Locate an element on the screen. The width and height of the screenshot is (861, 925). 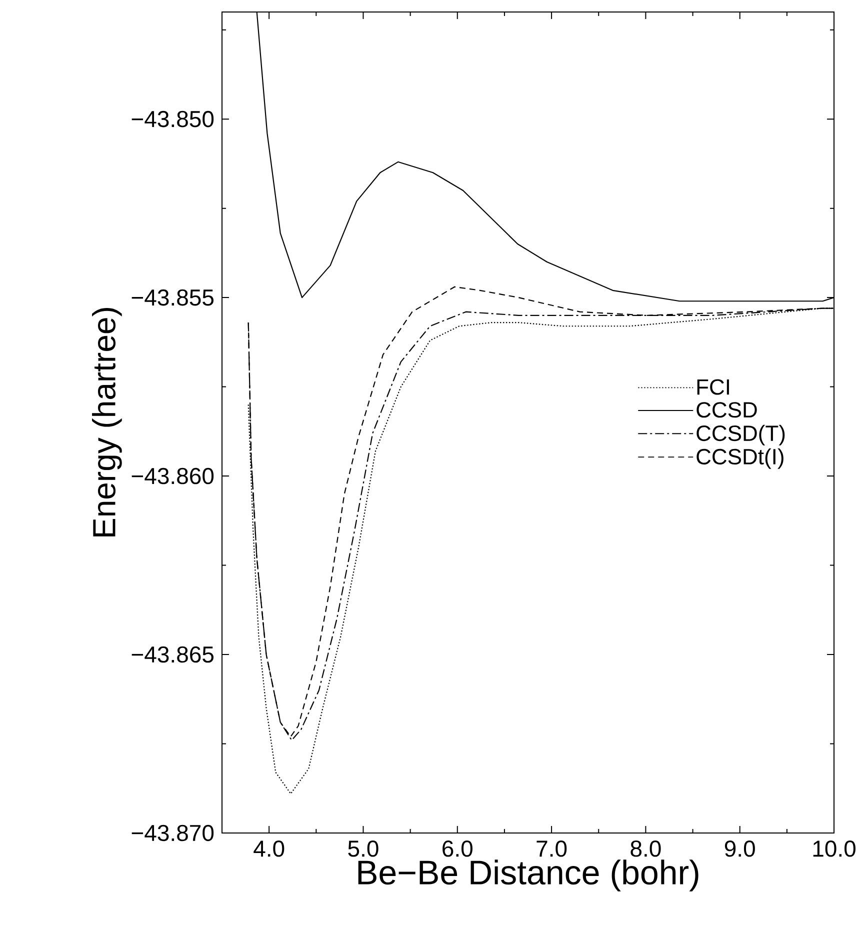
x-tick-label: 6.0 is located at coordinates (457, 848).